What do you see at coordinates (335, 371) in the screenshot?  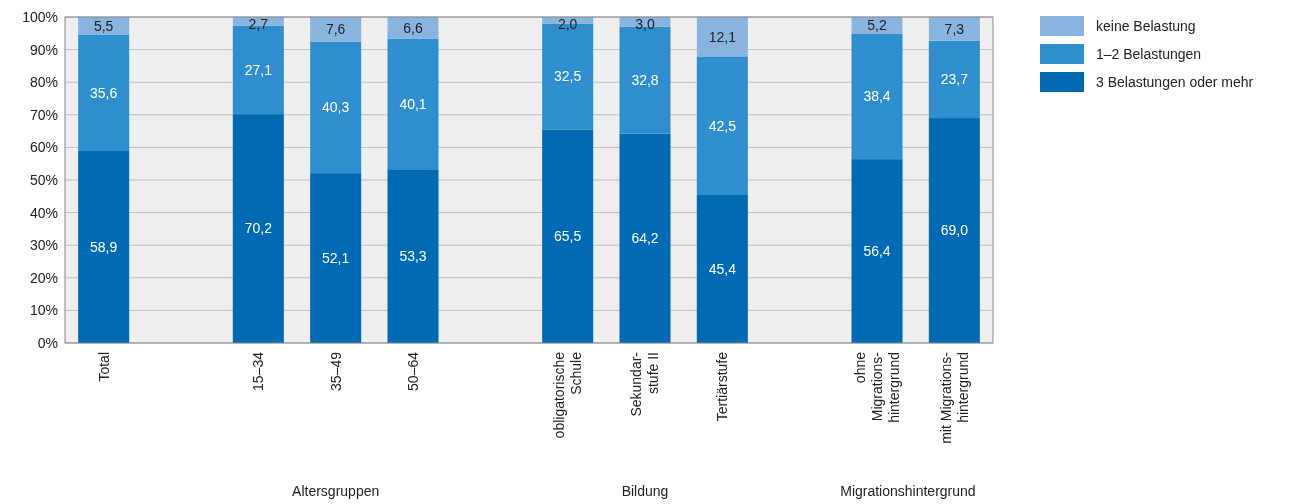 I see `x-tick-label: 35–49` at bounding box center [335, 371].